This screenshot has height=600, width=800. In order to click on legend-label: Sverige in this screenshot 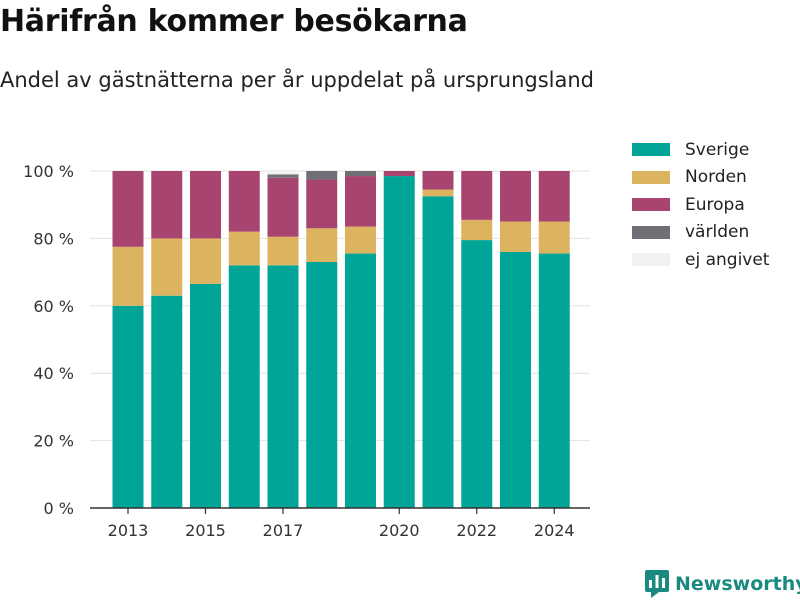, I will do `click(717, 149)`.